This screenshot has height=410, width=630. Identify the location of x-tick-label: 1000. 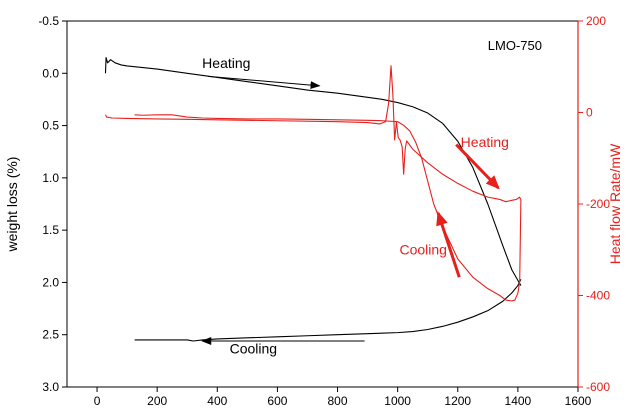
(397, 401).